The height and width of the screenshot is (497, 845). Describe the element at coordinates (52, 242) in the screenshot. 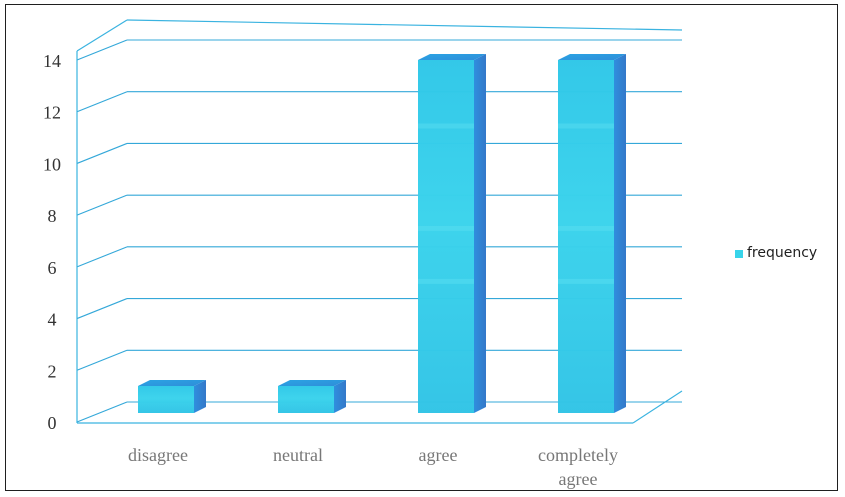

I see `y-tick-labels: 0 2 4 6 8 10 12 14` at that location.